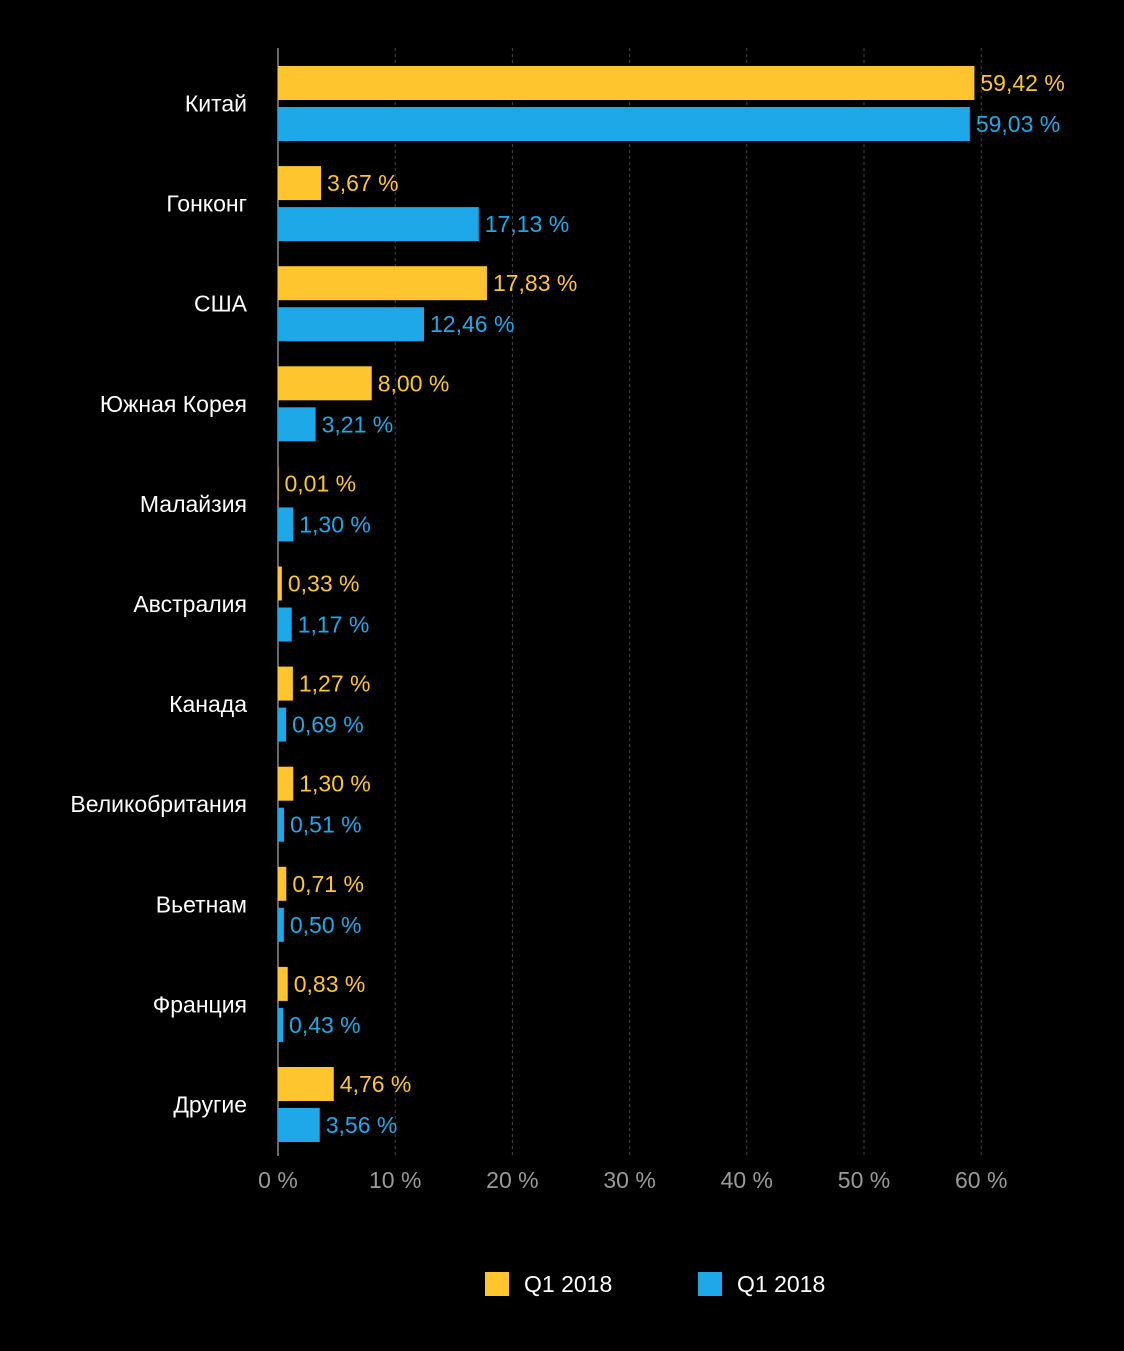 Image resolution: width=1124 pixels, height=1351 pixels. What do you see at coordinates (200, 1004) in the screenshot?
I see `category-label: Франция` at bounding box center [200, 1004].